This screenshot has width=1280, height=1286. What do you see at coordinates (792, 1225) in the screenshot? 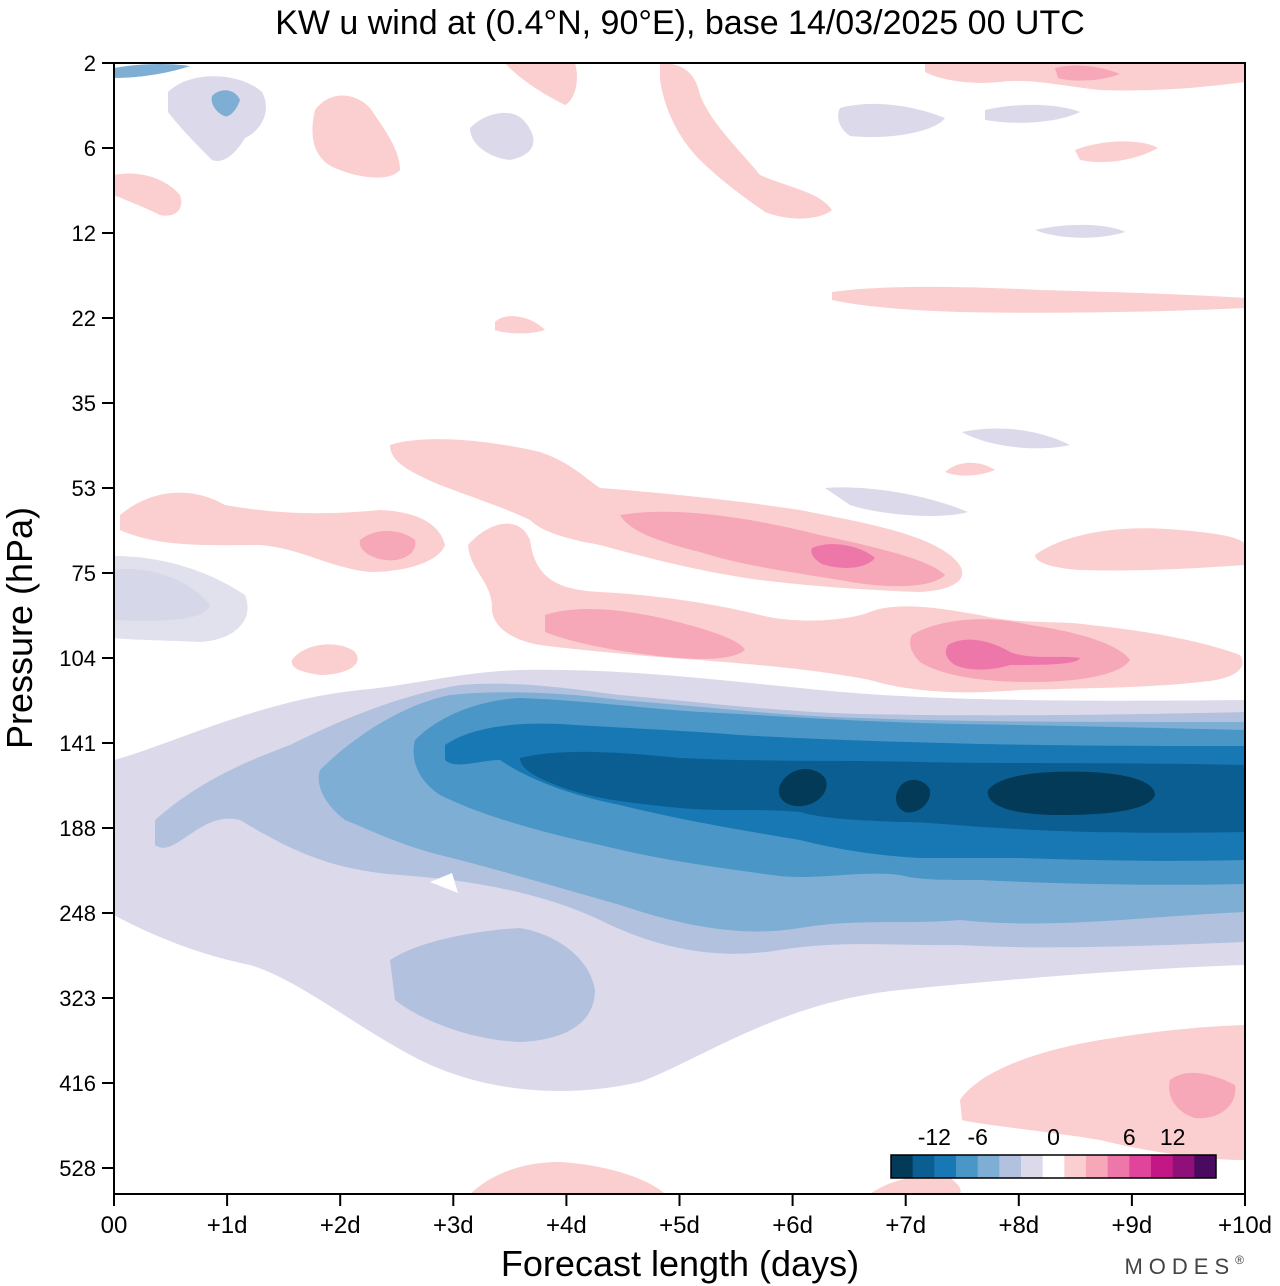
I see `x-tick-label: +6d` at bounding box center [792, 1225].